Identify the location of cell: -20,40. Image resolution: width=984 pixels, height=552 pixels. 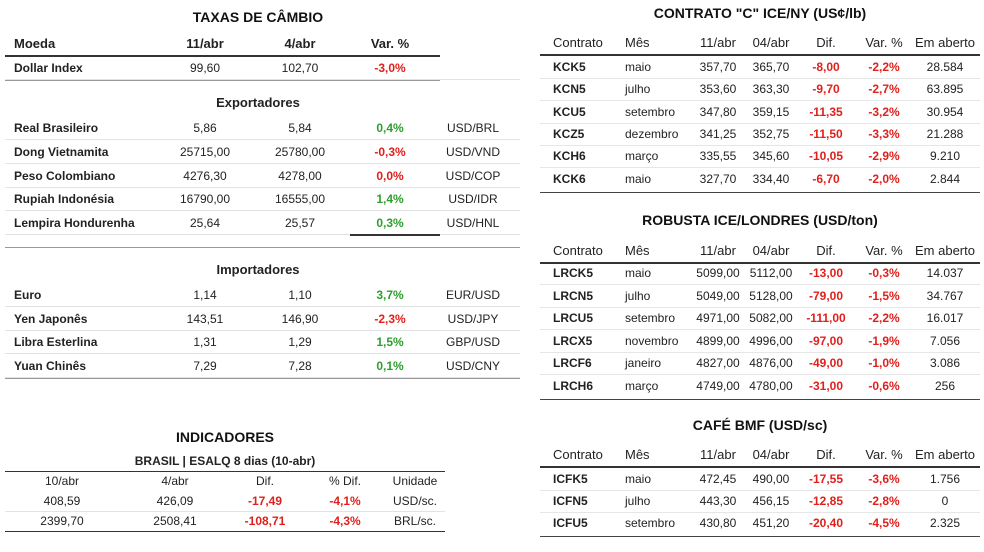
(826, 523).